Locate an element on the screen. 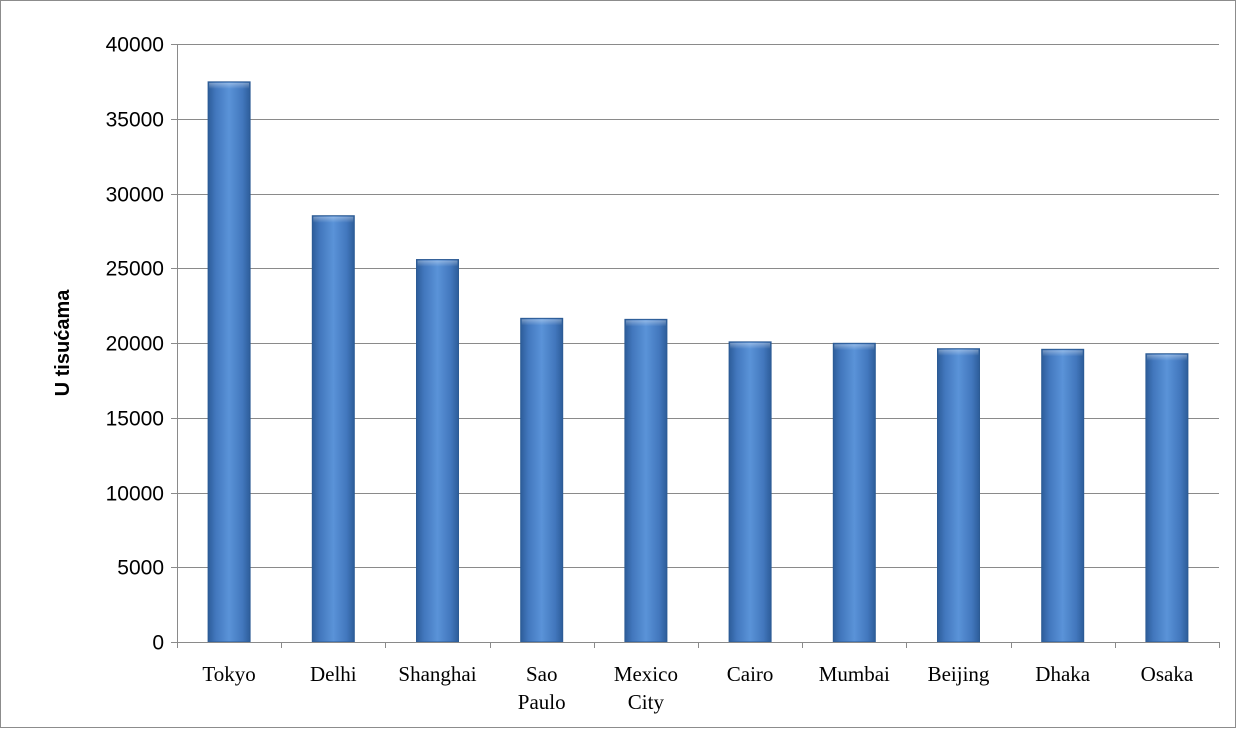  x-tick-label: Mexico is located at coordinates (646, 674).